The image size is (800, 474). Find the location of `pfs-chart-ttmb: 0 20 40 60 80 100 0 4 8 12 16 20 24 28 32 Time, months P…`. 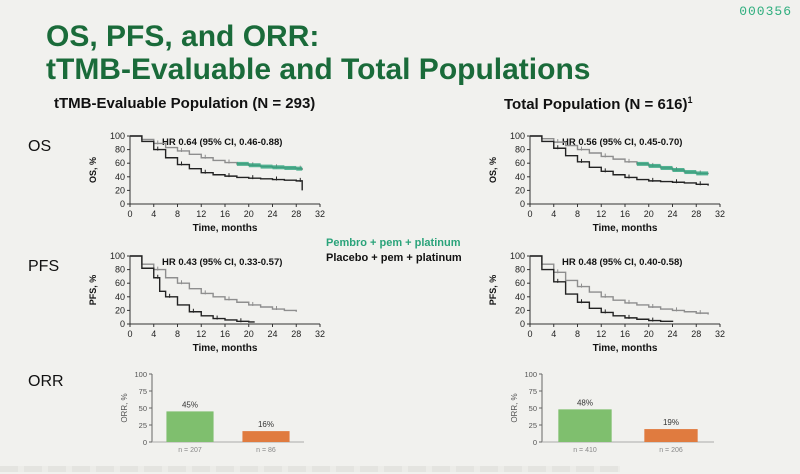

pfs-chart-ttmb: 0 20 40 60 80 100 0 4 8 12 16 20 24 28 32 Time, months P… is located at coordinates (206, 302).